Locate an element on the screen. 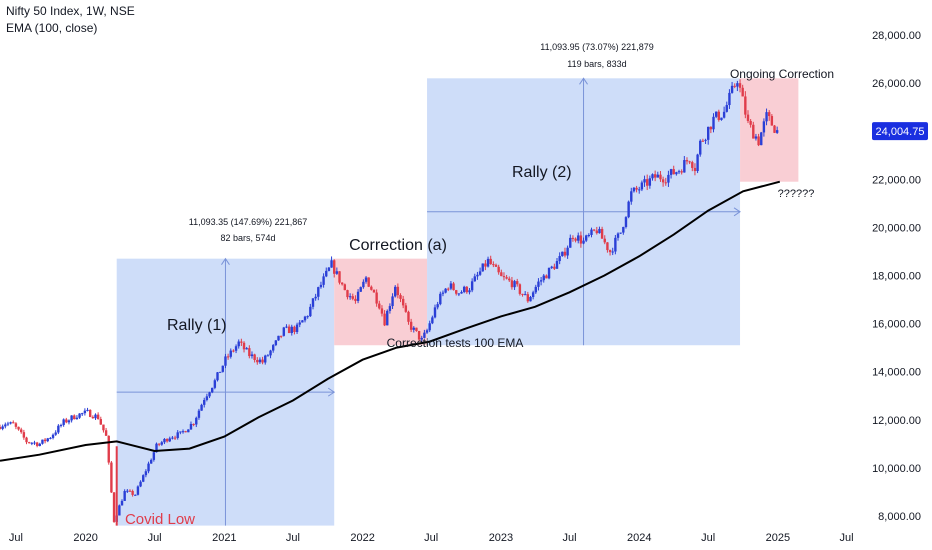 This screenshot has height=550, width=932. ema-legend: EMA (100, close) is located at coordinates (52, 28).